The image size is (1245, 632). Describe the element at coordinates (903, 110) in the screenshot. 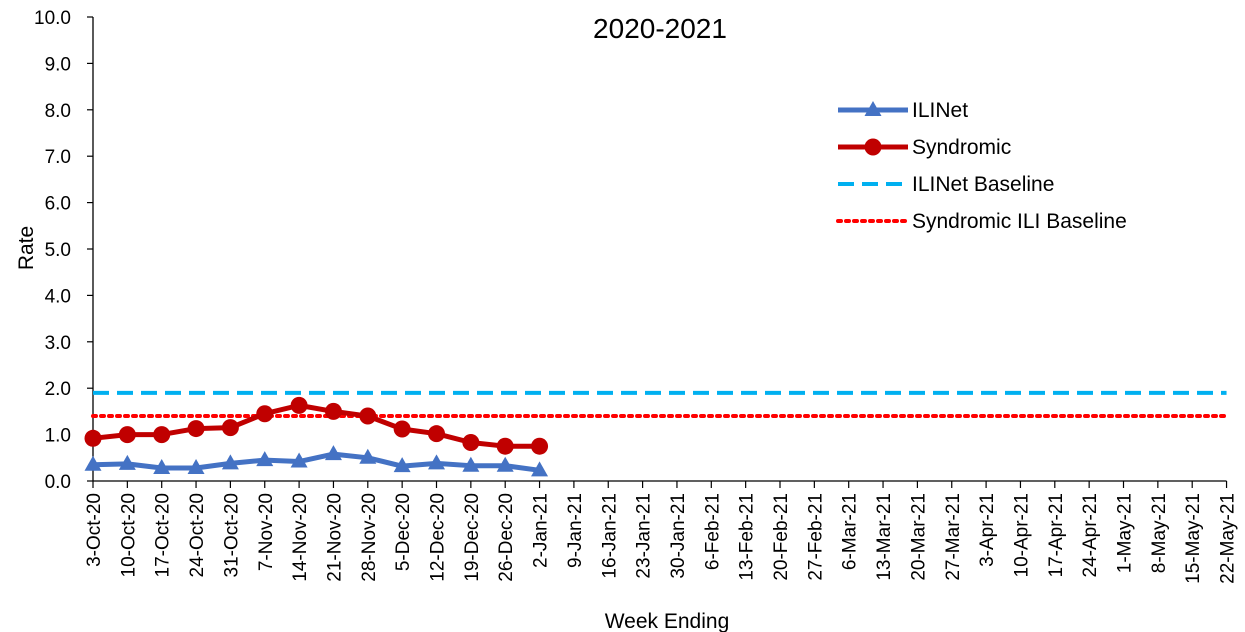

I see `legend-item-ilinet: ILINet` at that location.